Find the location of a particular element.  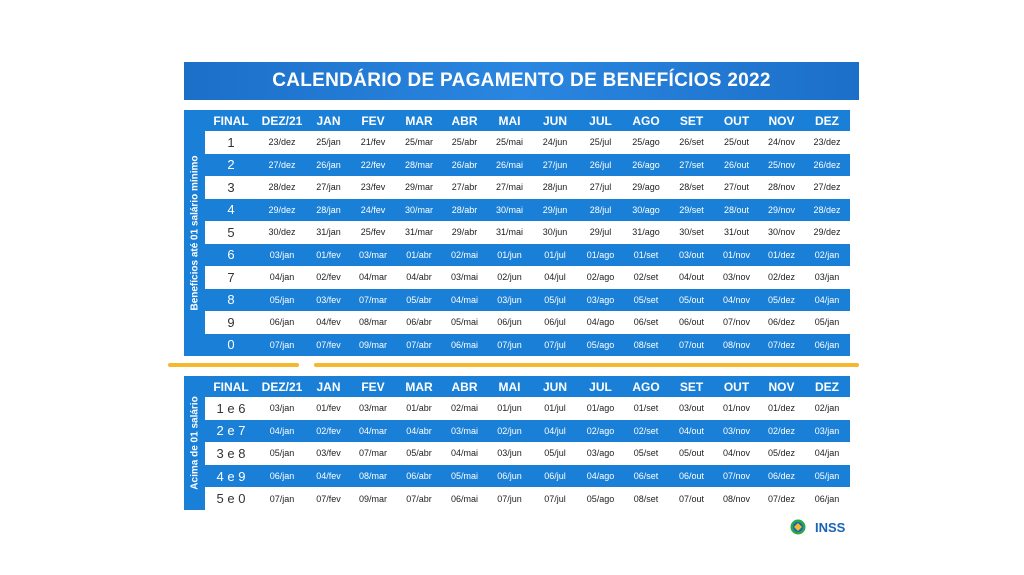

side-label-bar: Acima de 01 salário is located at coordinates (194, 443).